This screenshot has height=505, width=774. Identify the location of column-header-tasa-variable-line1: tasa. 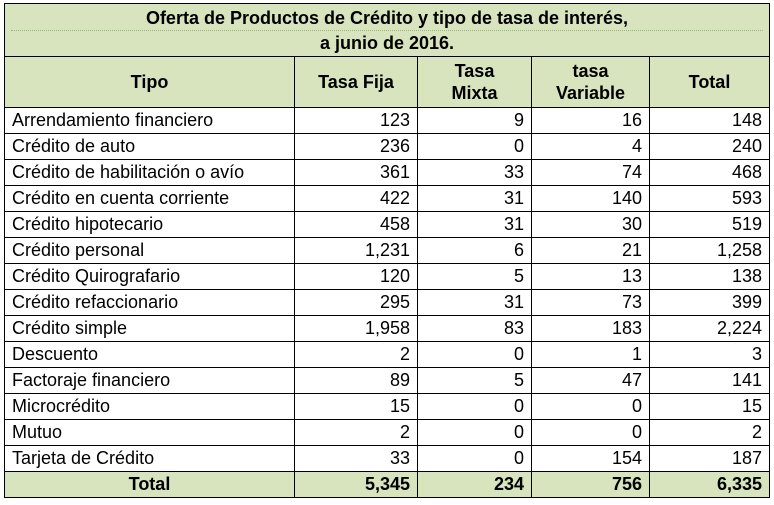
(590, 71).